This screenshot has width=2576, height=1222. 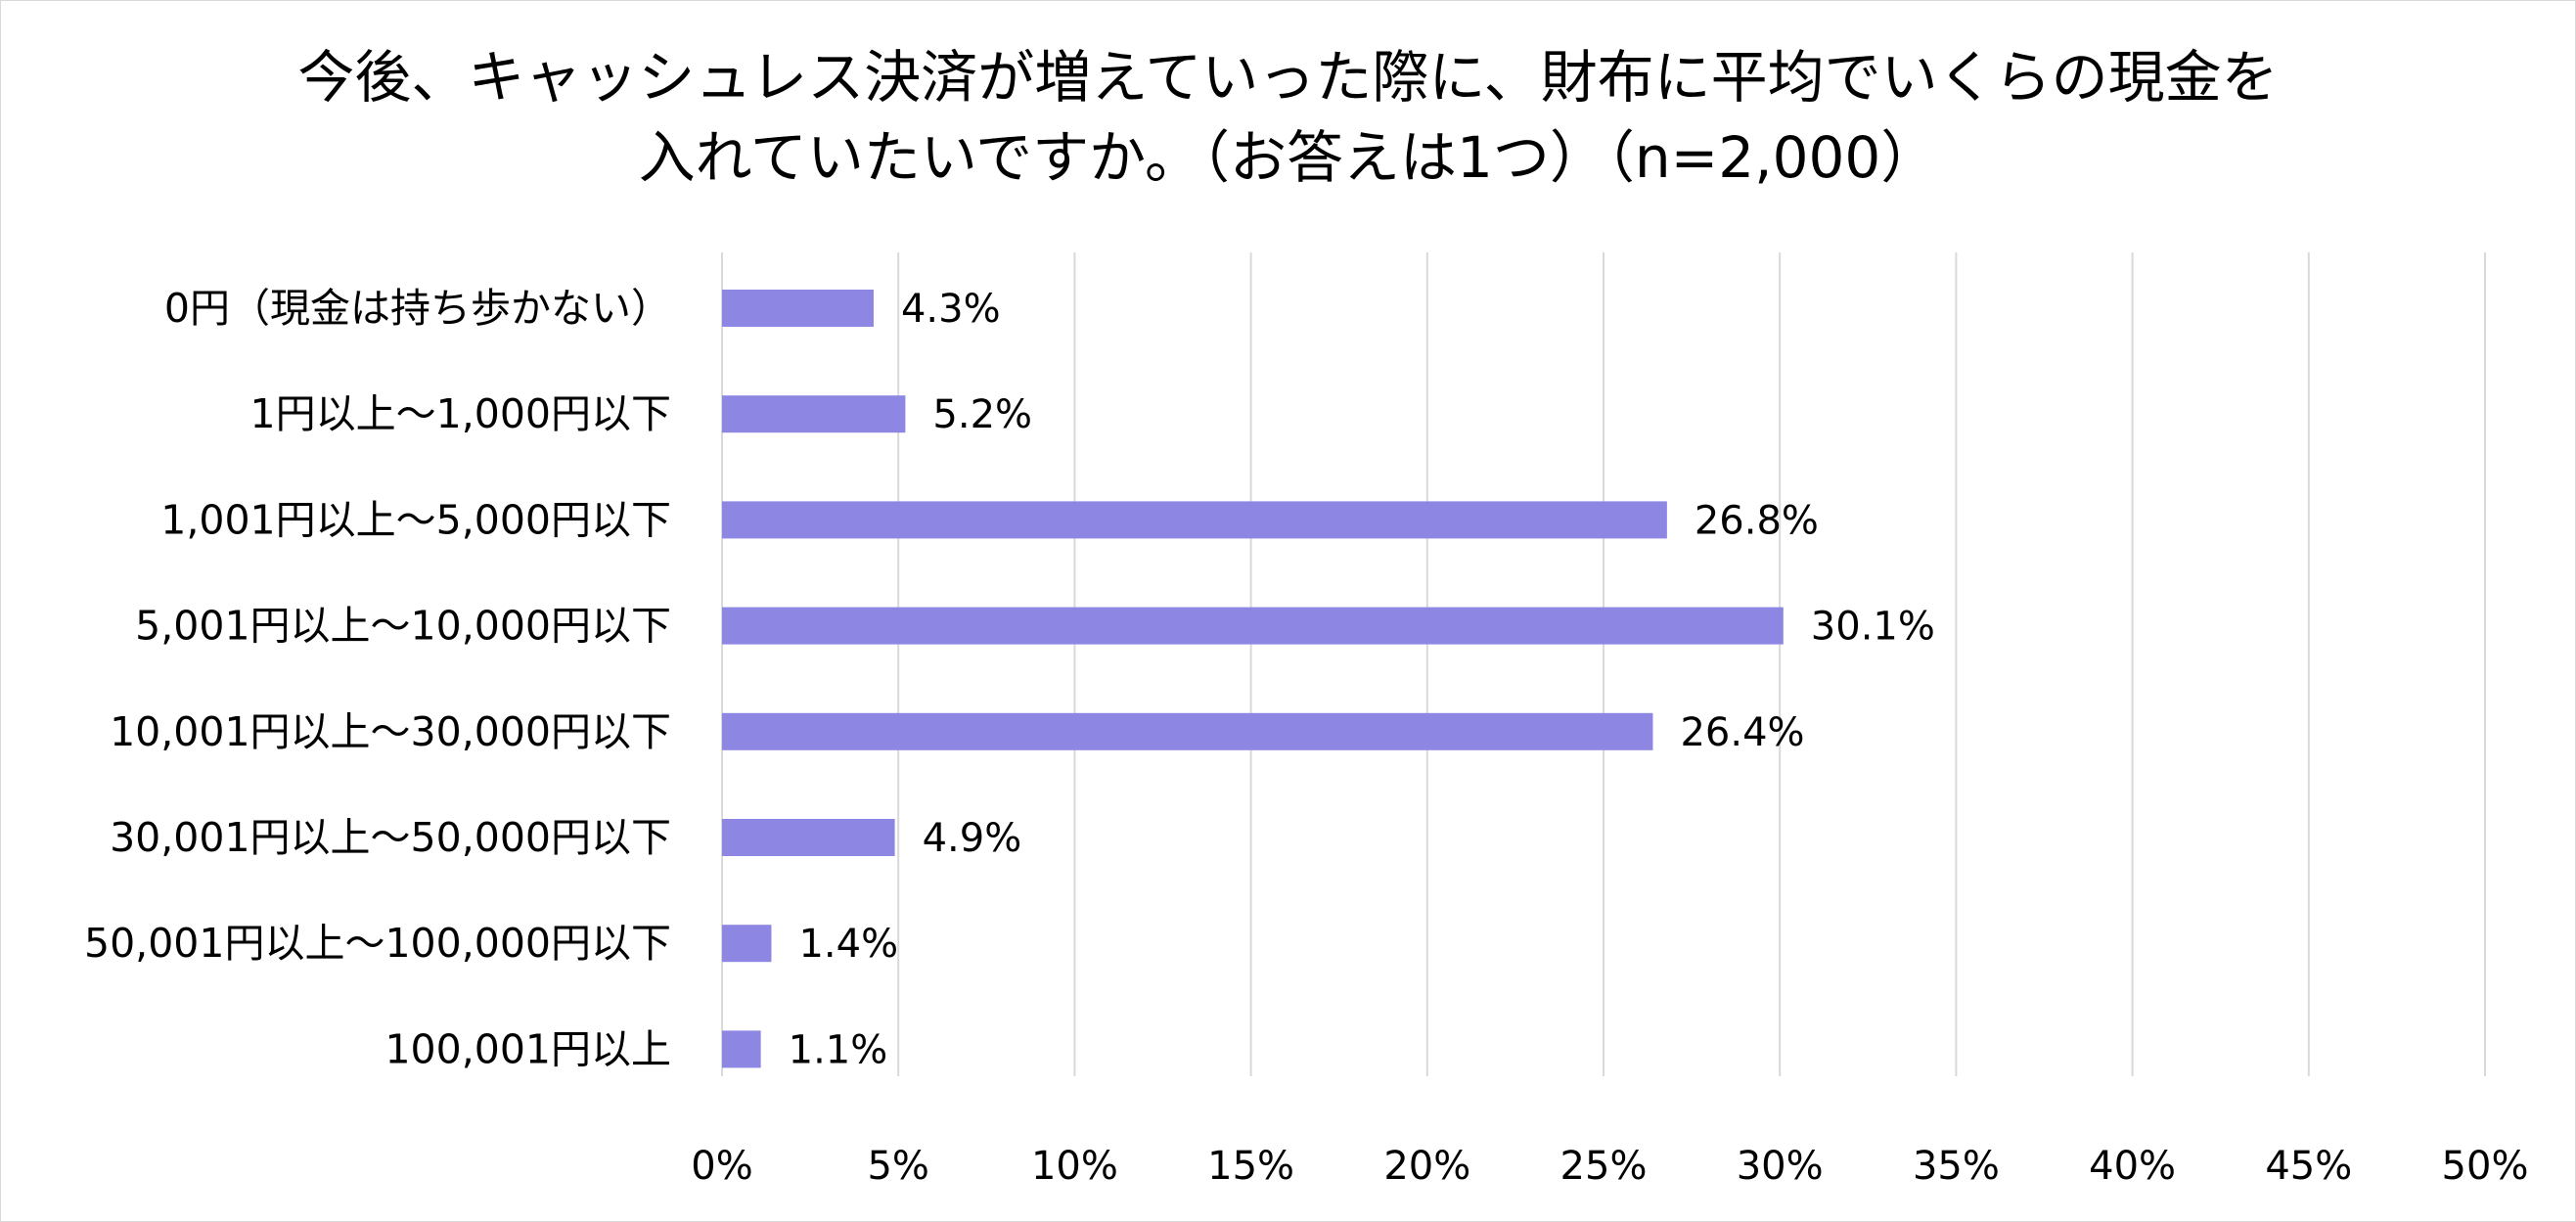 I want to click on category-label: 1,001円以上～5,000円以下, so click(x=415, y=519).